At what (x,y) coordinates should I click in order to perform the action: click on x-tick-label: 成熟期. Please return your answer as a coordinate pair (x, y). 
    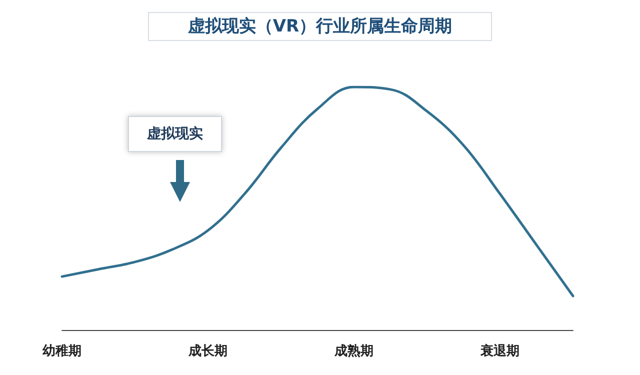
    Looking at the image, I should click on (354, 350).